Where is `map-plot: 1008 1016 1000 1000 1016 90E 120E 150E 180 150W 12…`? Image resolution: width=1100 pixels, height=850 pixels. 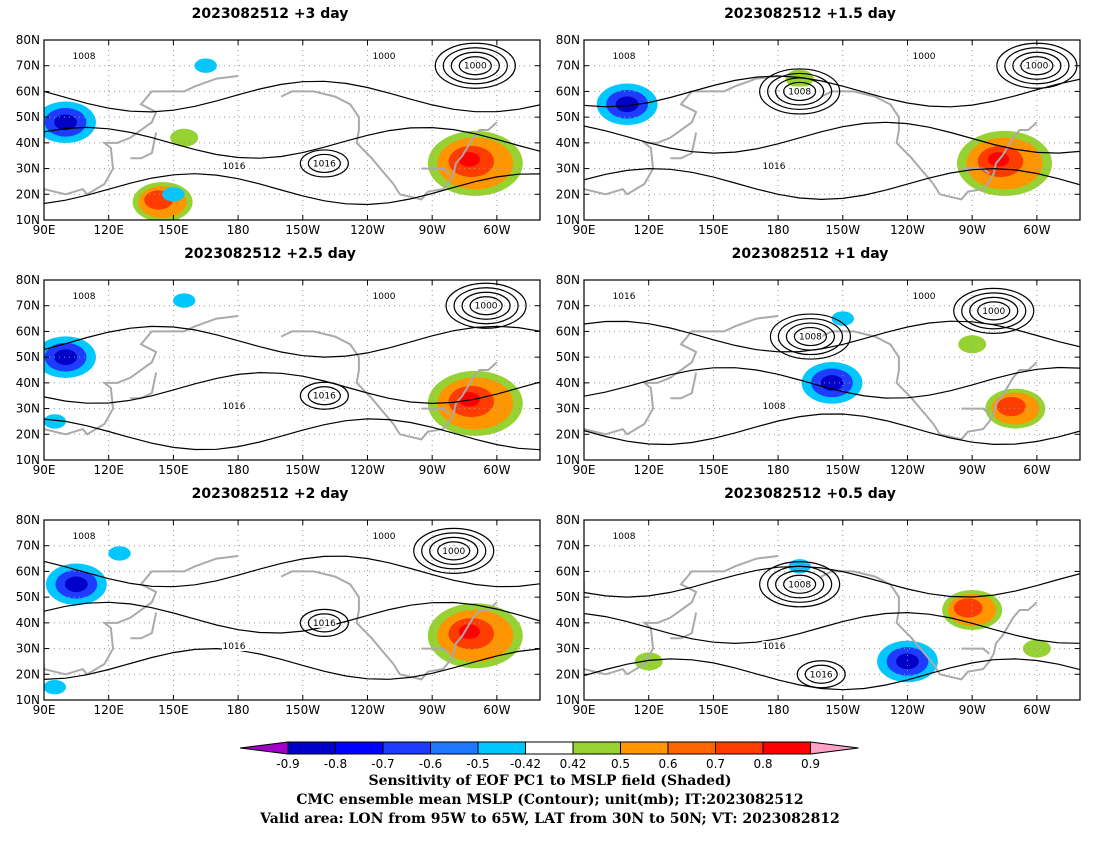
map-plot: 1008 1016 1000 1000 1016 90E 120E 150E 180 150W 12… is located at coordinates (278, 375).